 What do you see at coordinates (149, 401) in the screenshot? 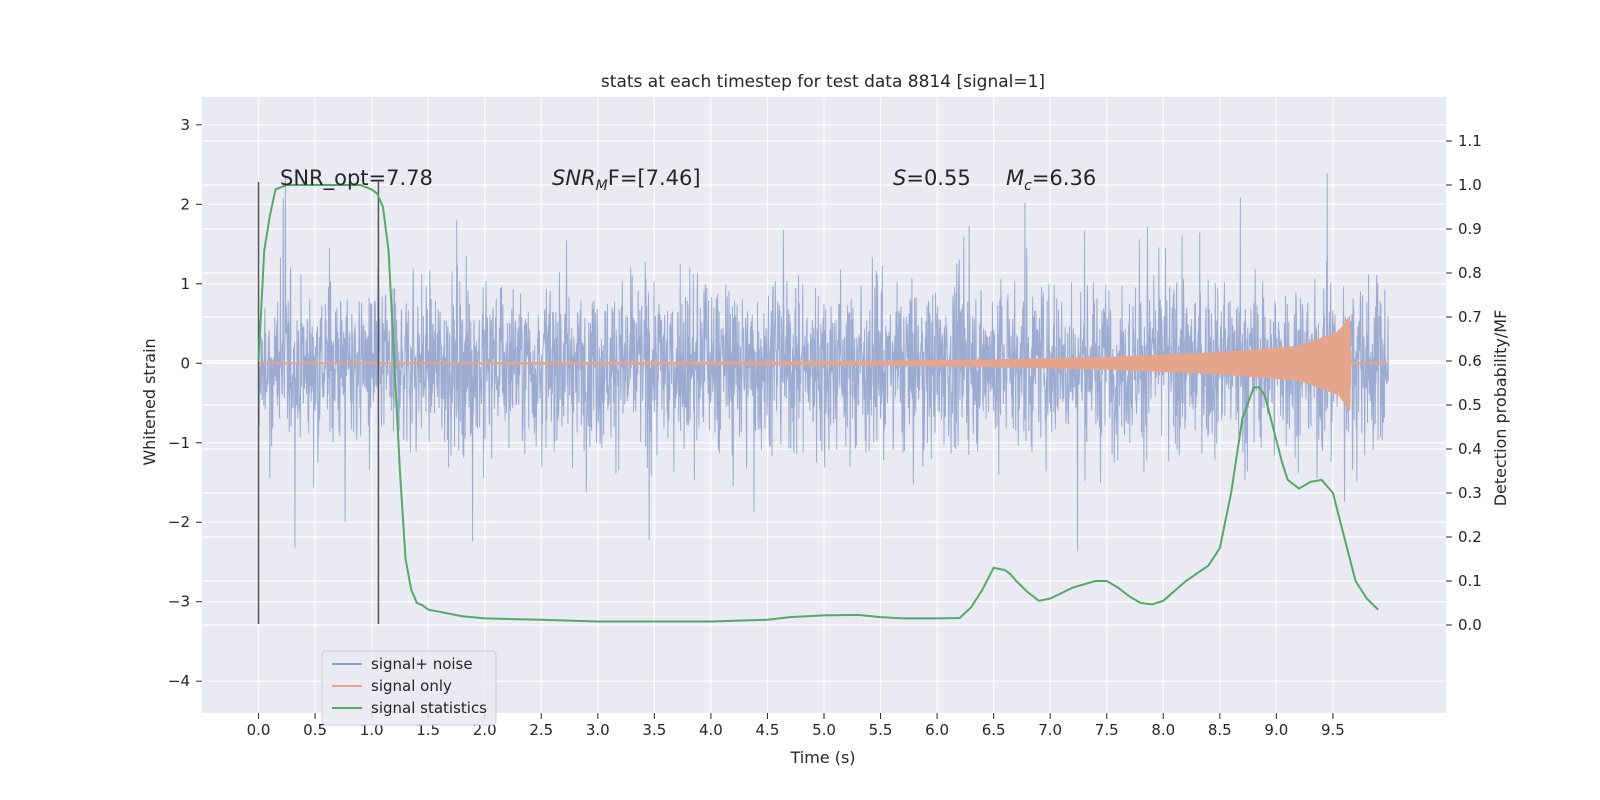
I see `y-axis-label: Whitened strain` at bounding box center [149, 401].